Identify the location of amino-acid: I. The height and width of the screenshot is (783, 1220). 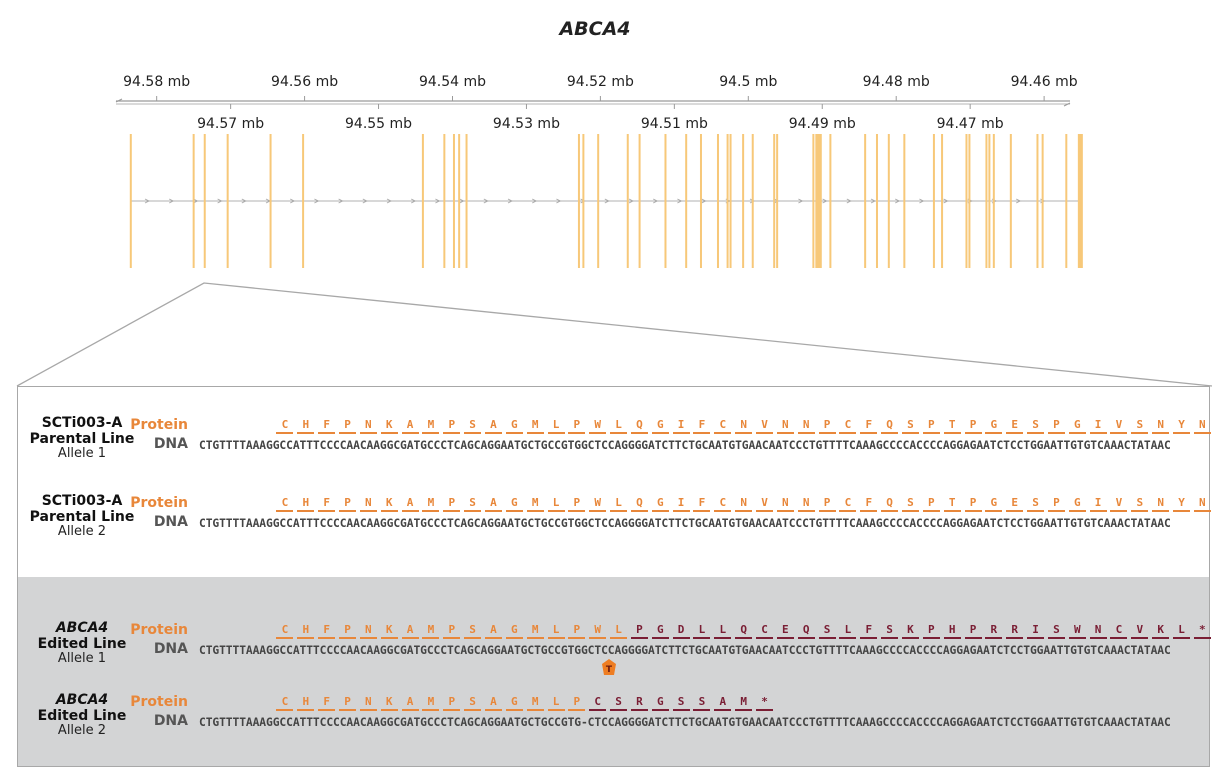
(681, 504).